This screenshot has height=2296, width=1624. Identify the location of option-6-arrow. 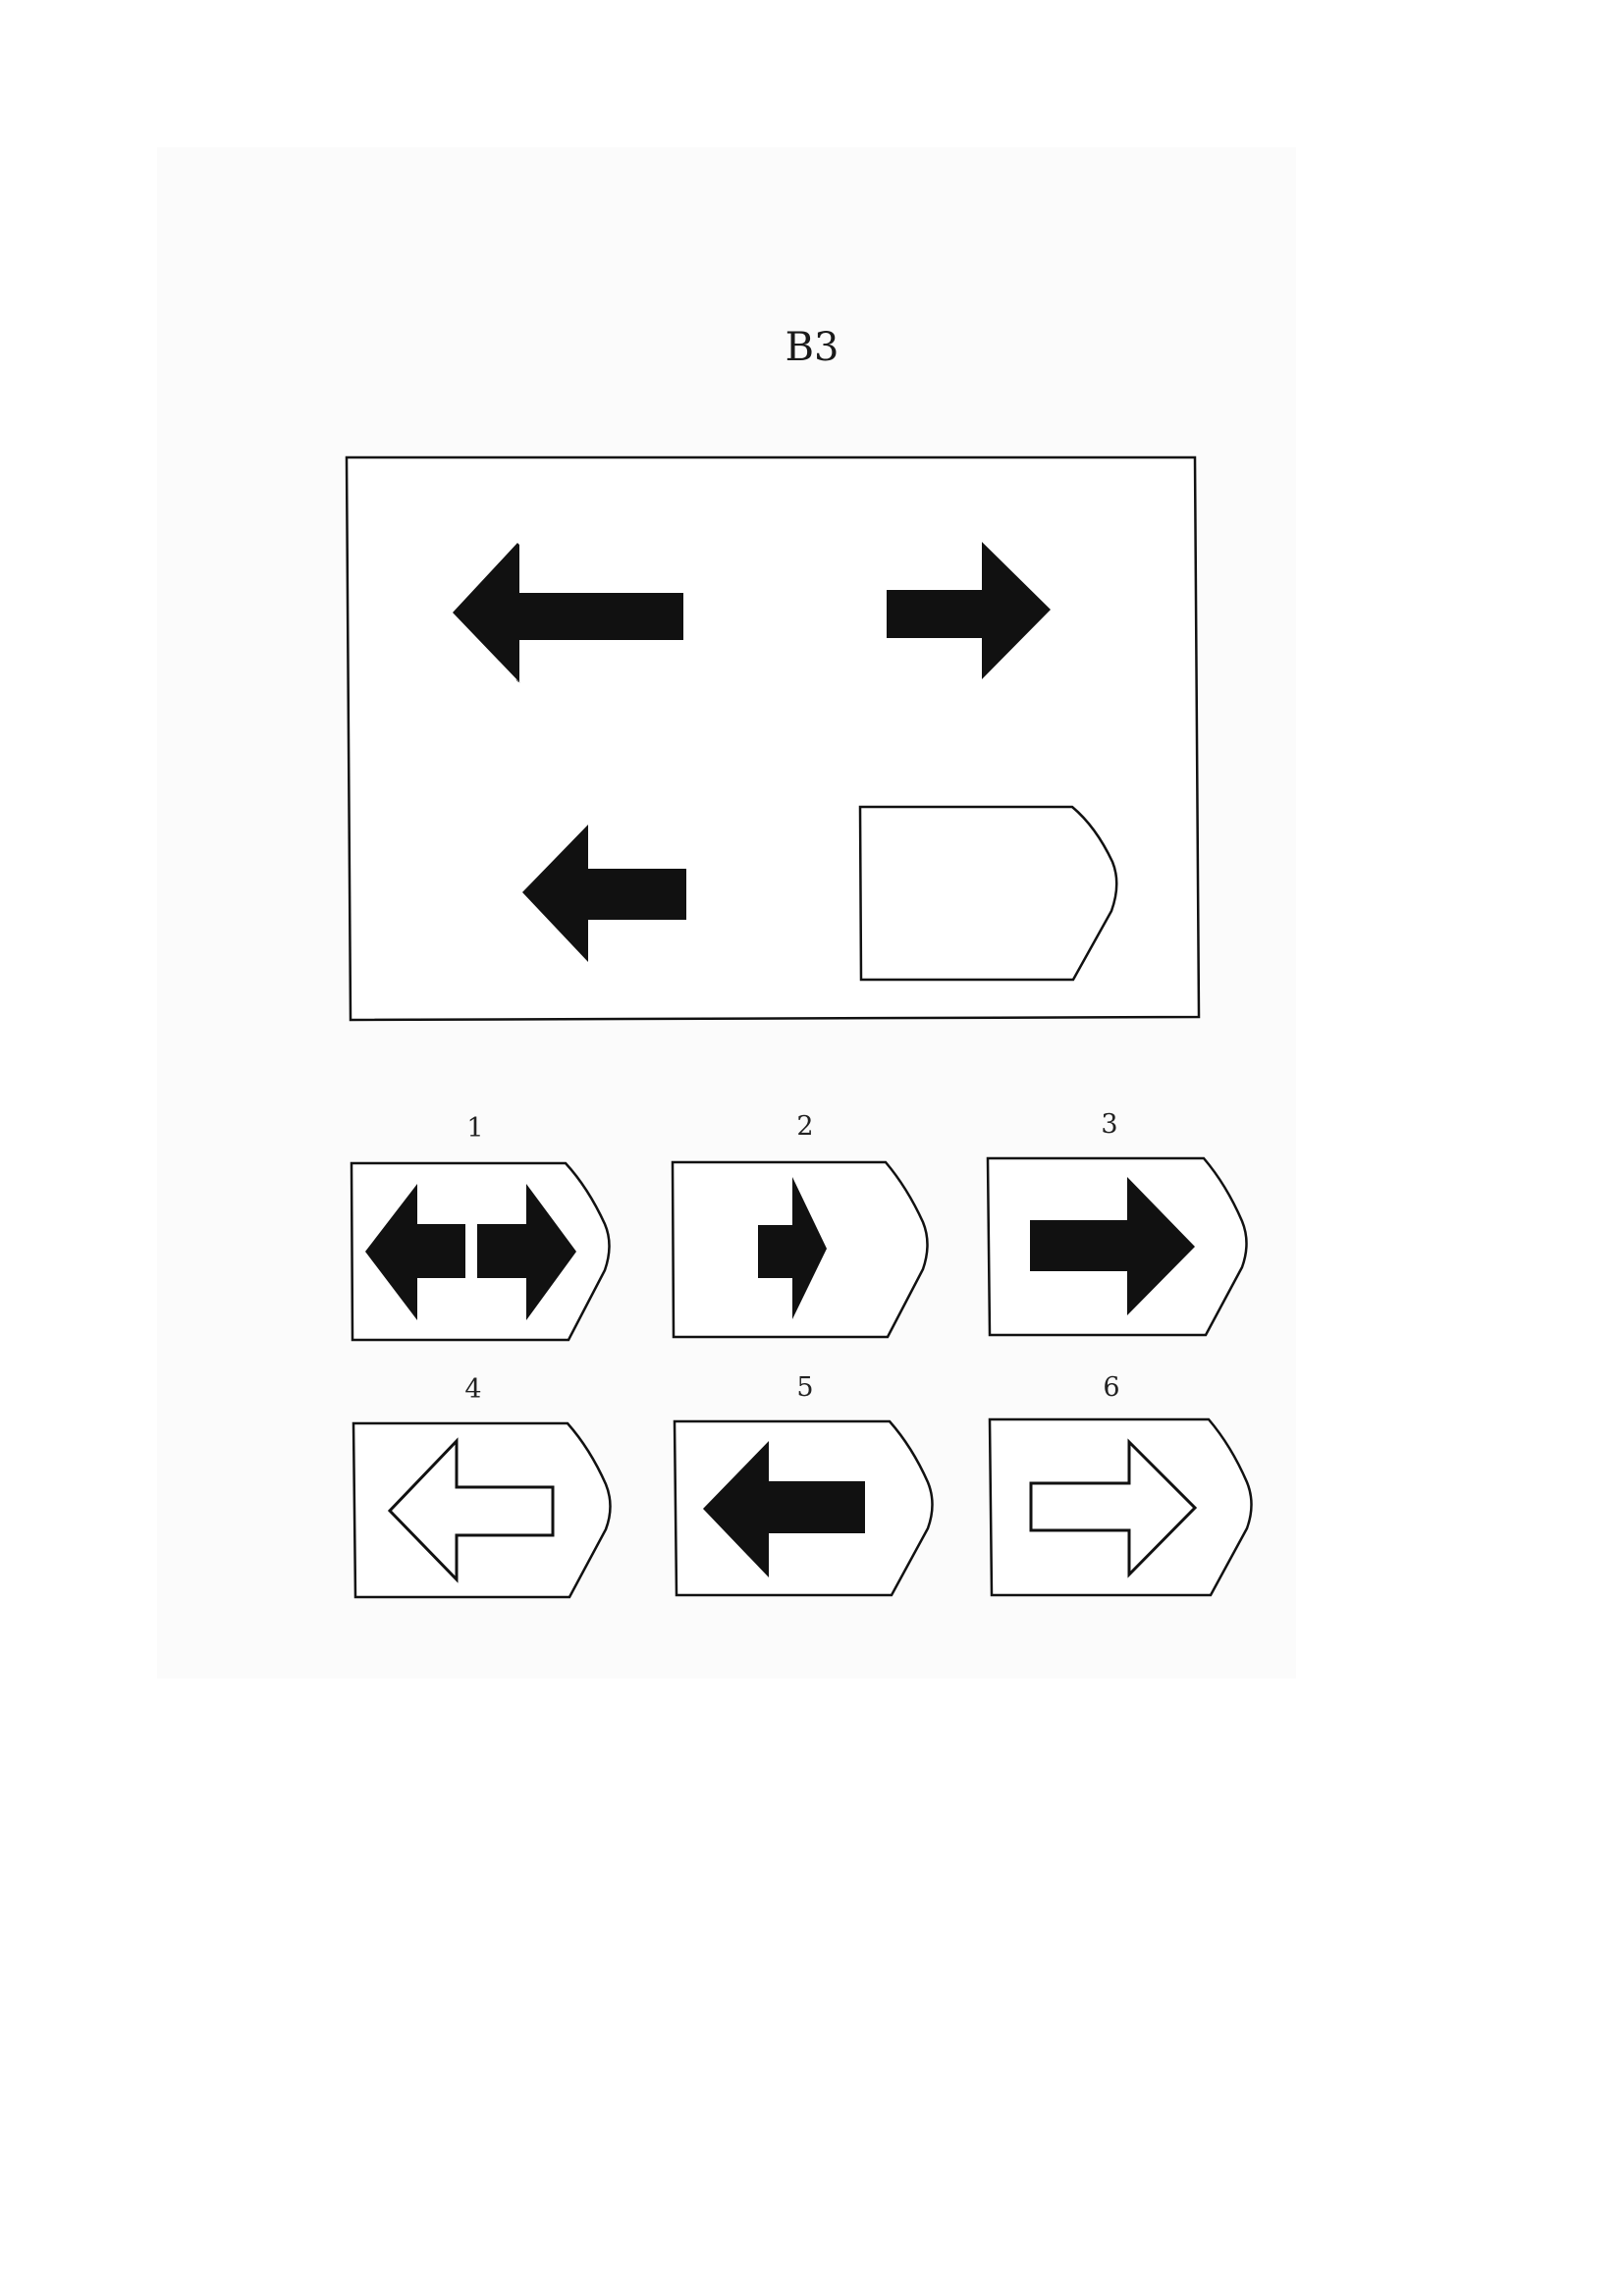
(1113, 1508).